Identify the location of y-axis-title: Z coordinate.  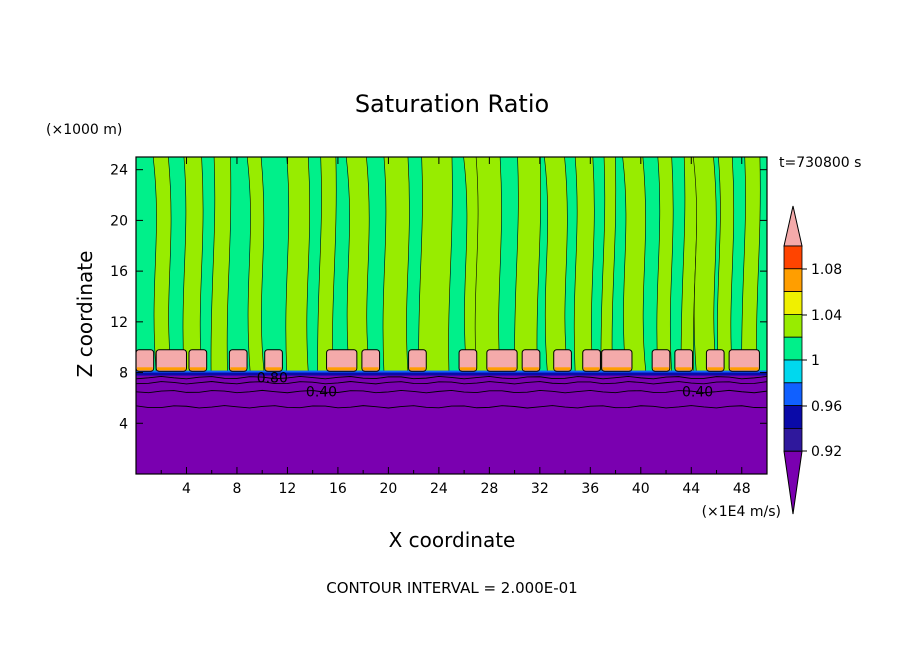
(85, 314).